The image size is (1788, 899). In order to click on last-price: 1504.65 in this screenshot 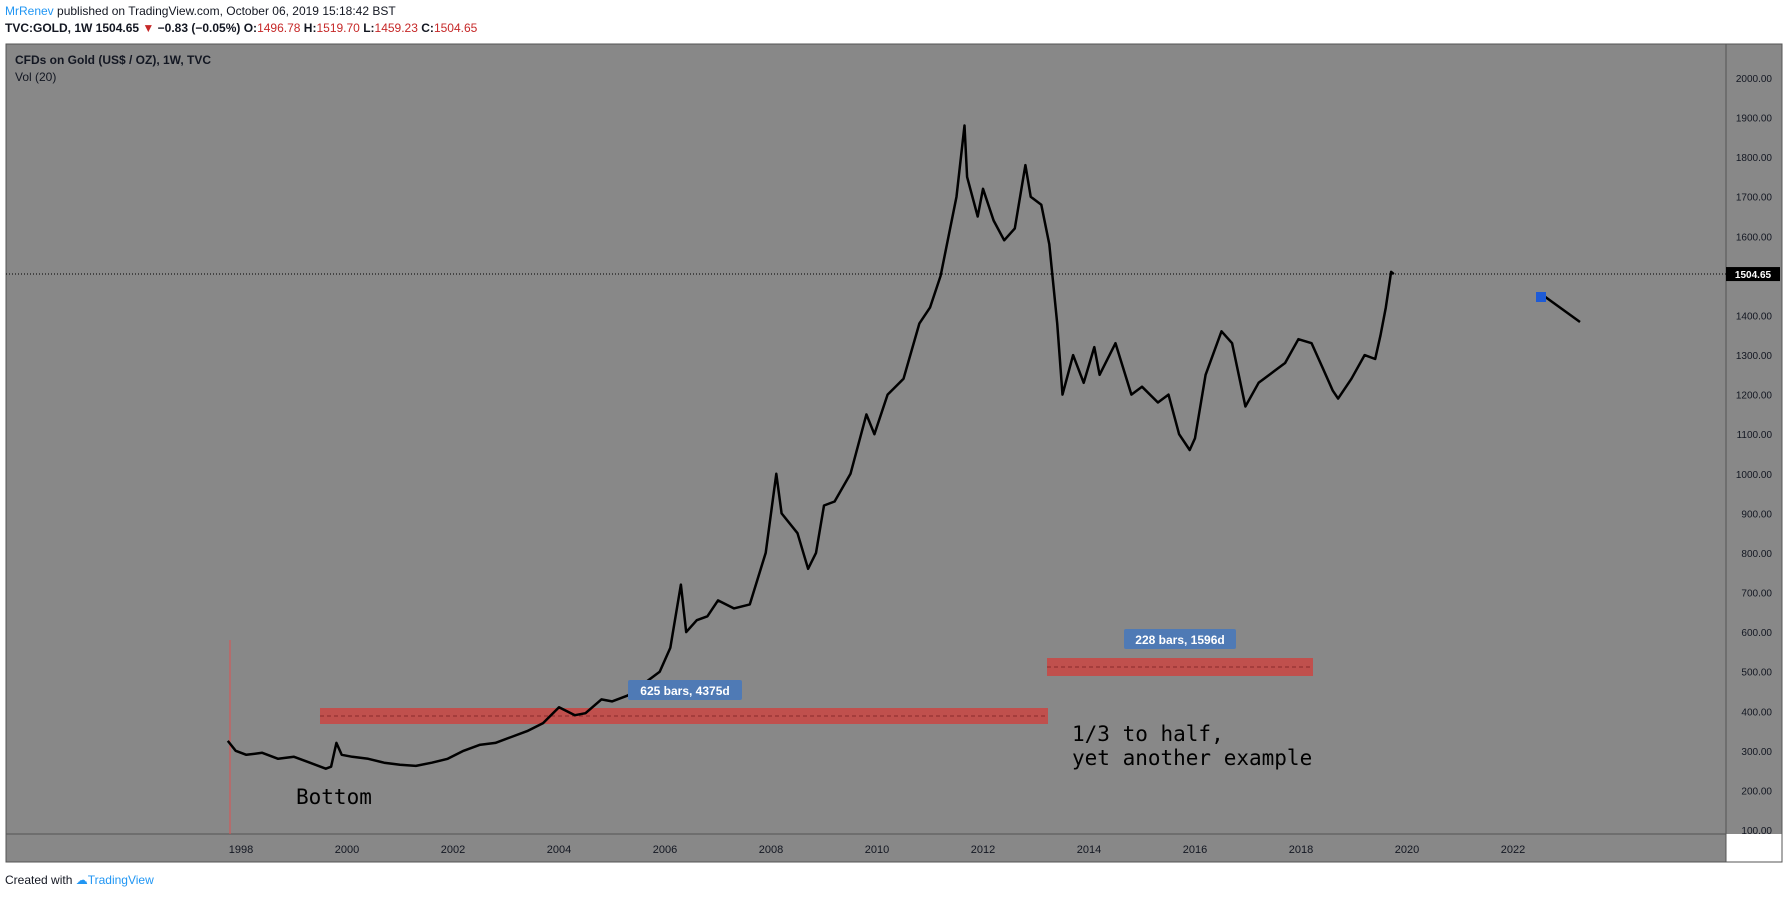, I will do `click(117, 28)`.